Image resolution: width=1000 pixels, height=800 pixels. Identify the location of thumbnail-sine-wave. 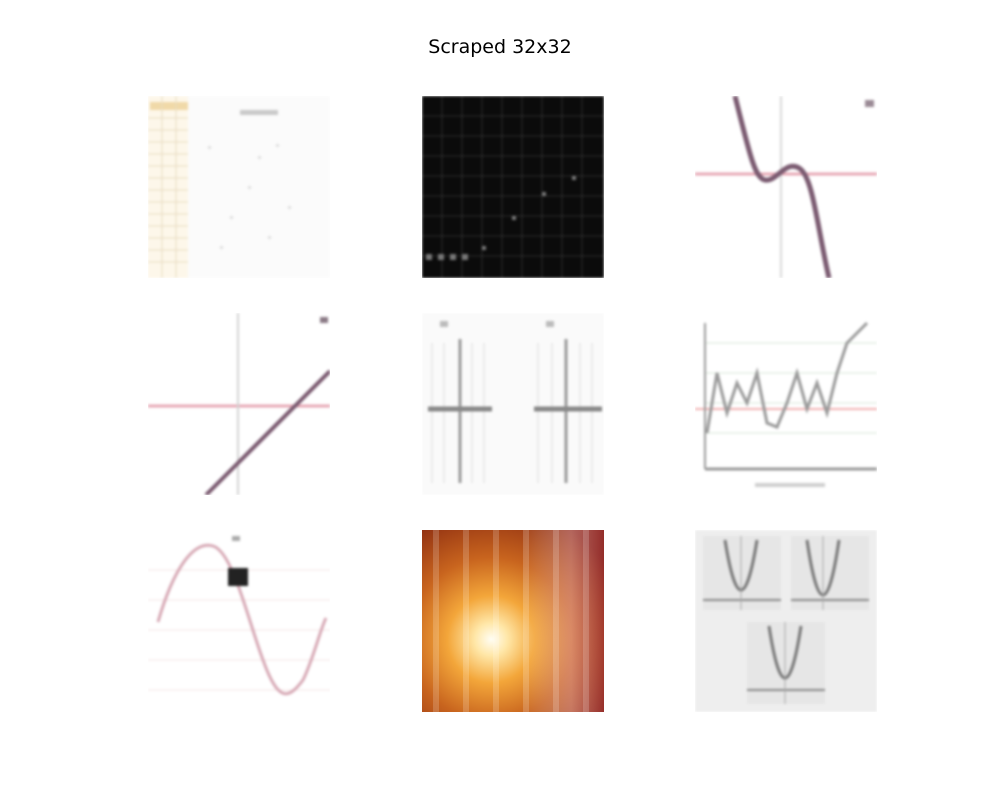
(239, 621).